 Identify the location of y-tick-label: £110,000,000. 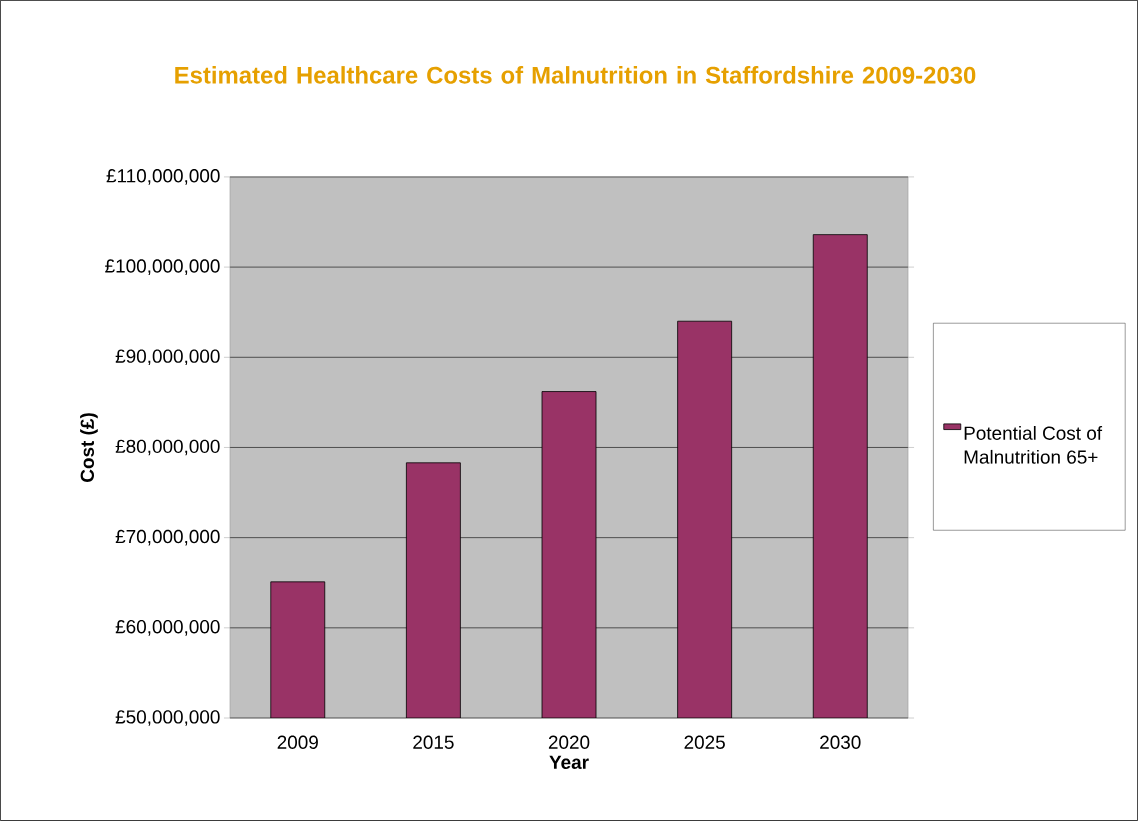
(163, 177).